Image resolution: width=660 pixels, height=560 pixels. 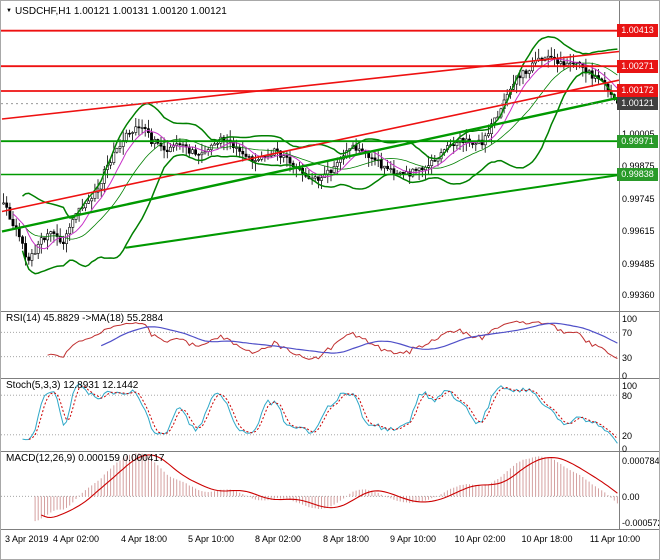 What do you see at coordinates (27, 539) in the screenshot?
I see `time-axis-label: 3 Apr 2019` at bounding box center [27, 539].